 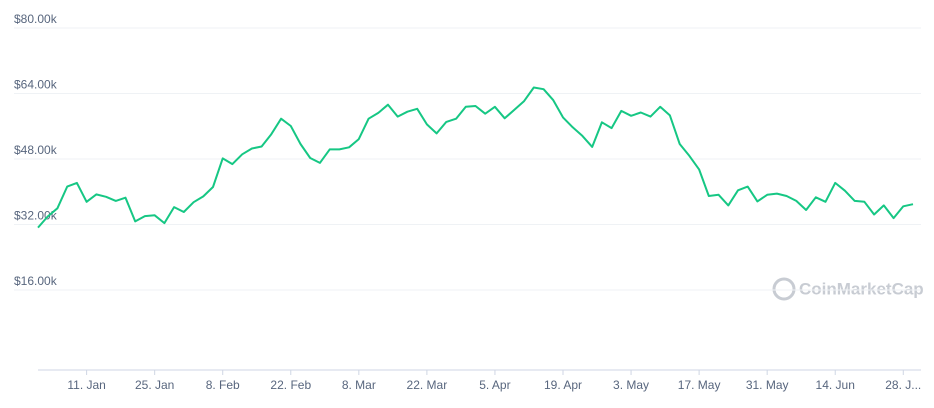 I want to click on x-tick-label: 25. Jan, so click(x=154, y=385).